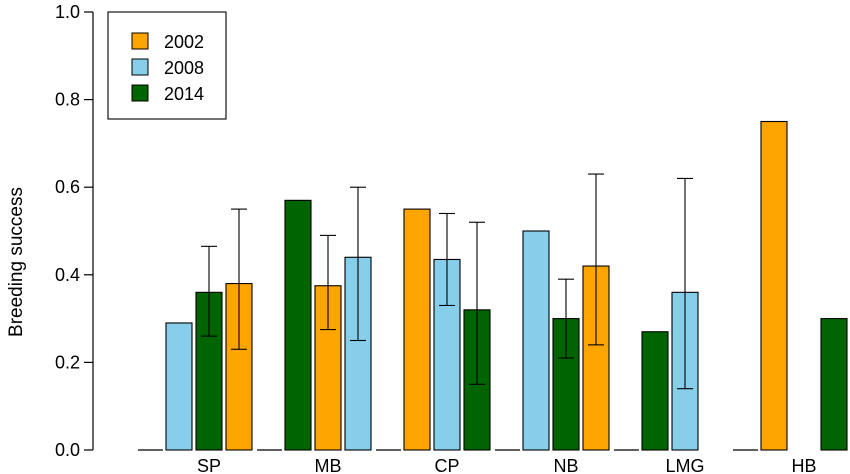 Image resolution: width=850 pixels, height=474 pixels. I want to click on y-tick-label: 0.4, so click(67, 275).